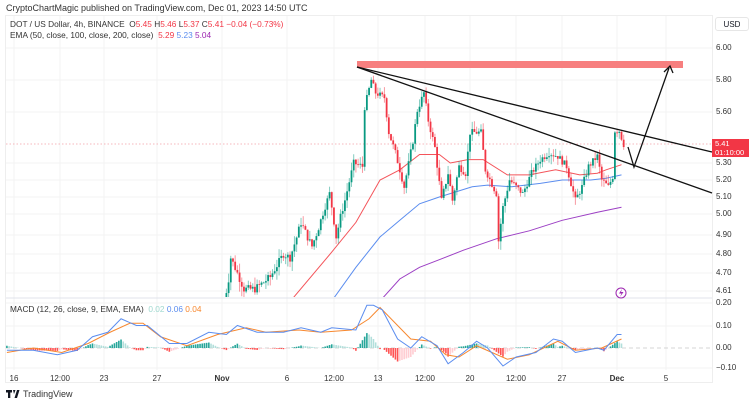  Describe the element at coordinates (314, 335) in the screenshot. I see `macd-line` at that location.